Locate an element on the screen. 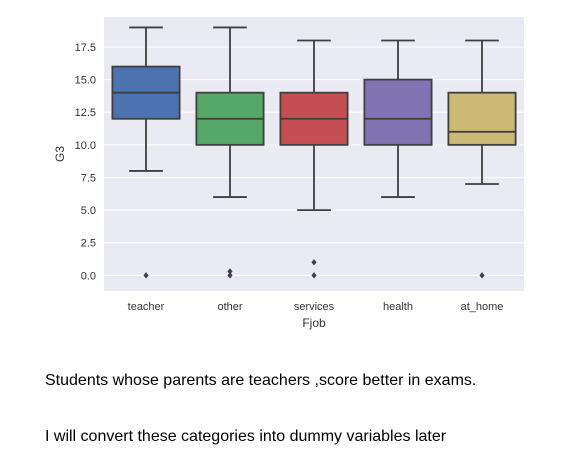  y-tick-label: 7.5 is located at coordinates (88, 178).